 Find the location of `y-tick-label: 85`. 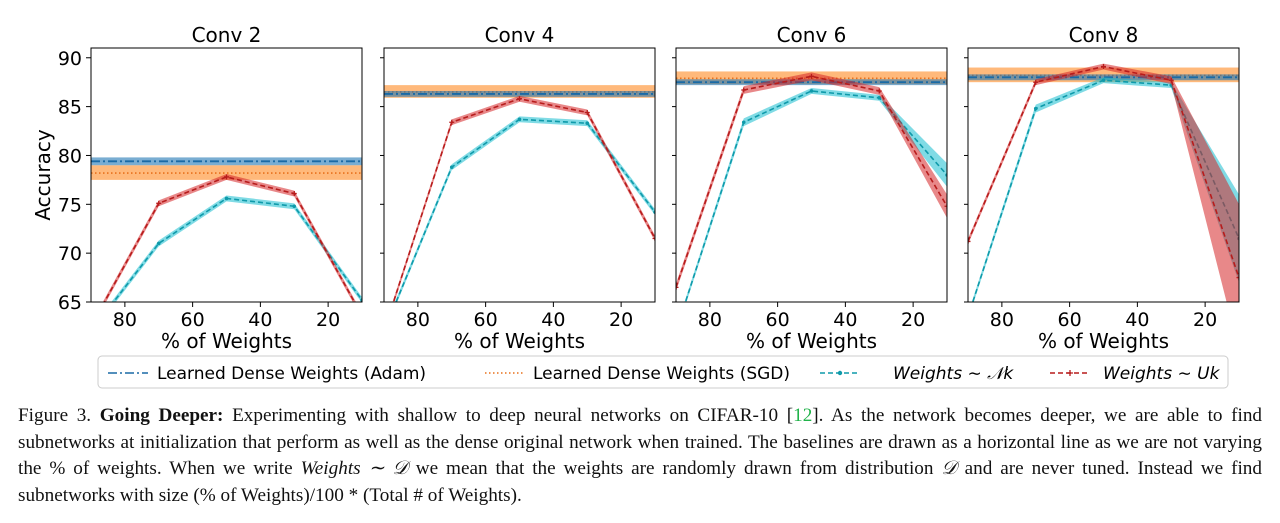

y-tick-label: 85 is located at coordinates (70, 108).